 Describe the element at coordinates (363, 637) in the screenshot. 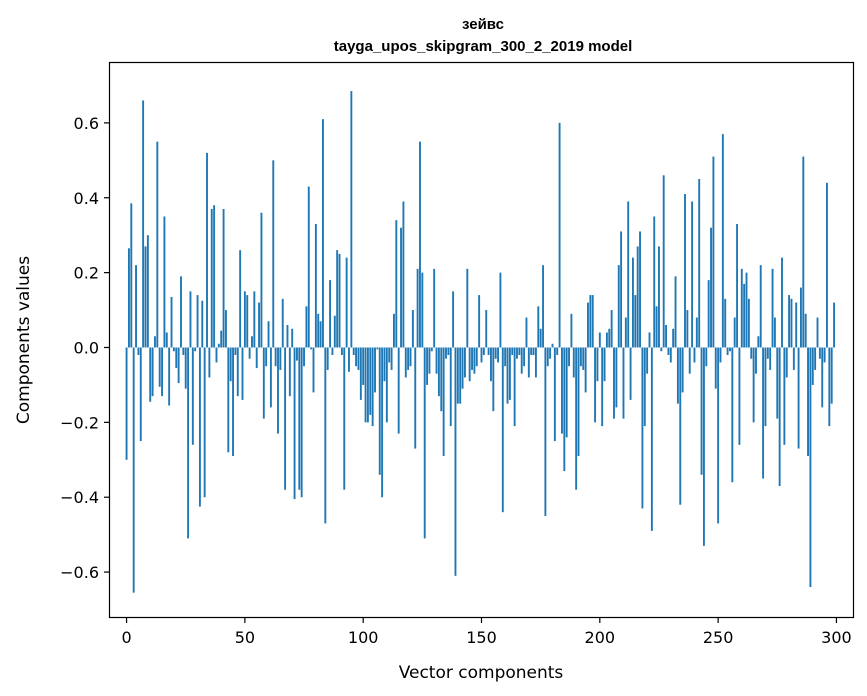

I see `x-tick-label: 100` at that location.